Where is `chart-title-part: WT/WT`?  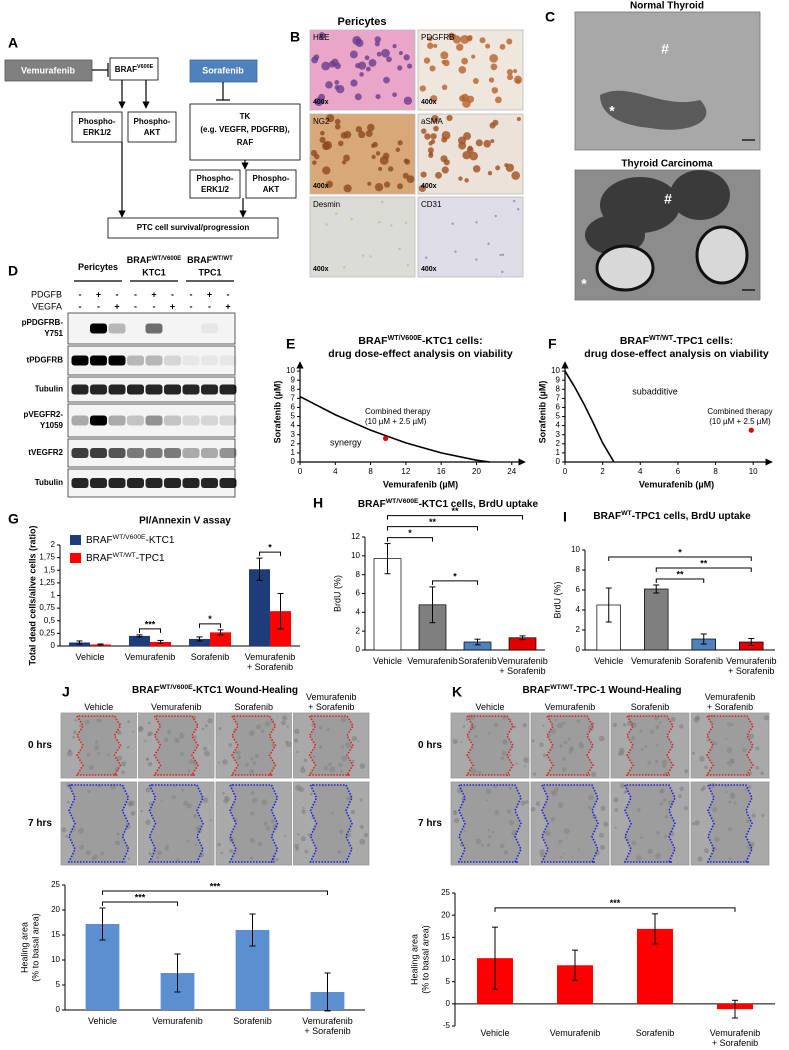 chart-title-part: WT/WT is located at coordinates (661, 338).